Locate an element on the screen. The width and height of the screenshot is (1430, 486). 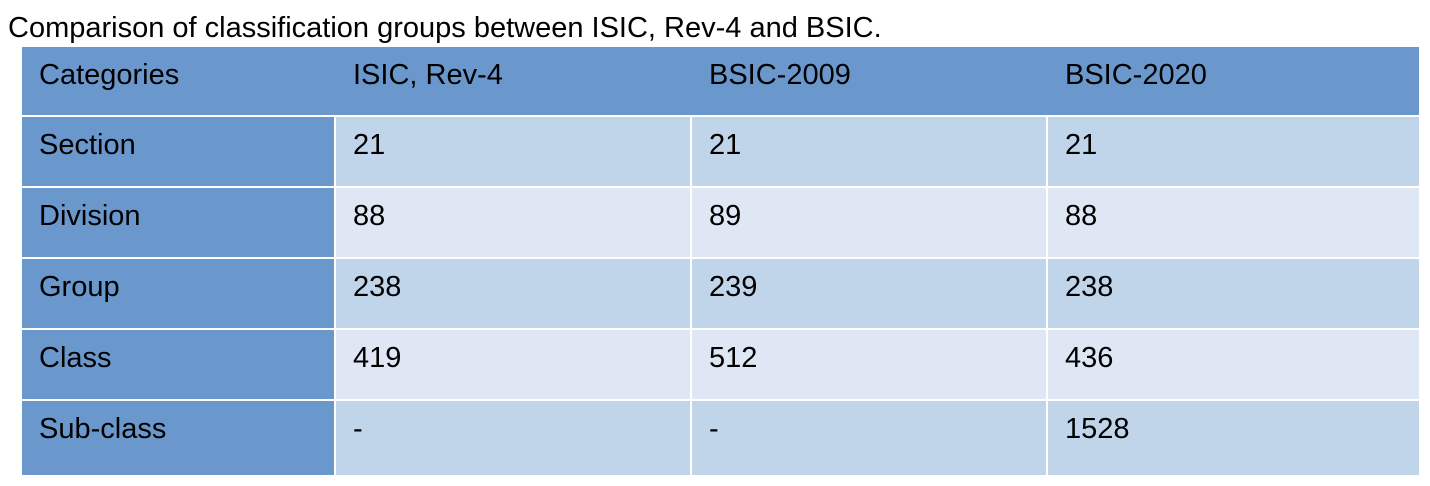
column-header-categories: Categories is located at coordinates (179, 82).